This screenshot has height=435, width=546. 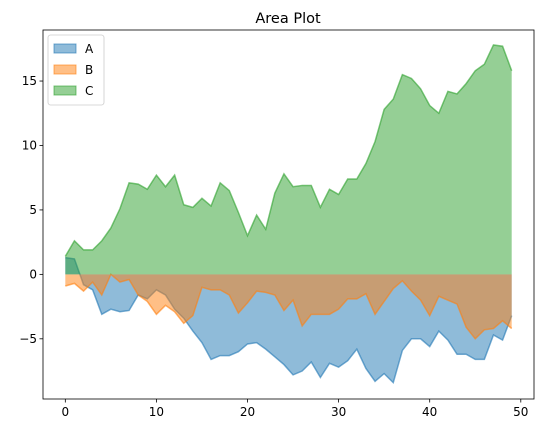 I want to click on x-tick-label: 40, so click(x=429, y=412).